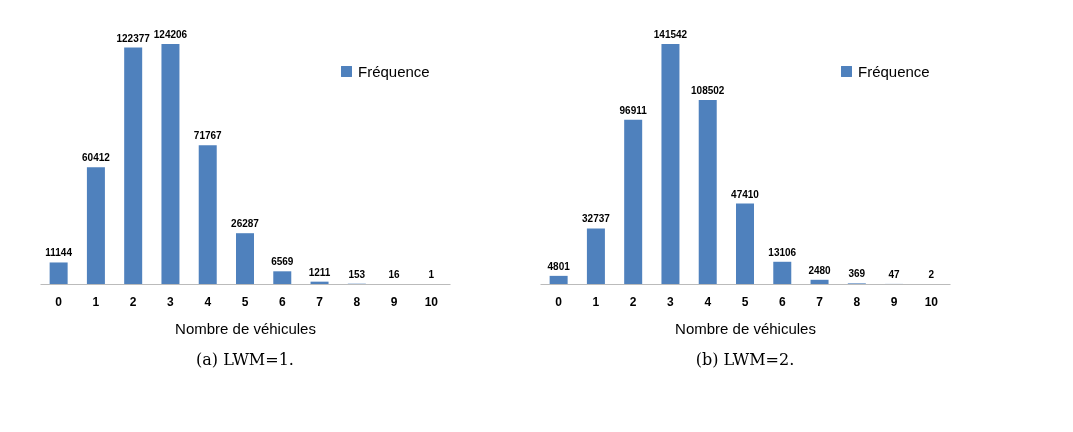 Image resolution: width=1073 pixels, height=432 pixels. What do you see at coordinates (596, 219) in the screenshot?
I see `data-label: 32737` at bounding box center [596, 219].